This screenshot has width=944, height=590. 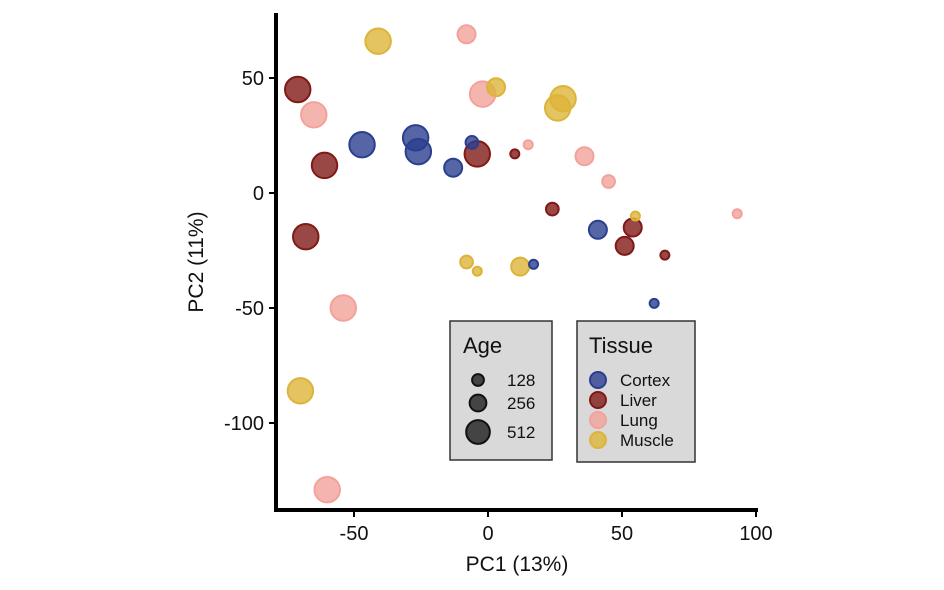 What do you see at coordinates (598, 400) in the screenshot?
I see `tissue-legend-swatch-liver` at bounding box center [598, 400].